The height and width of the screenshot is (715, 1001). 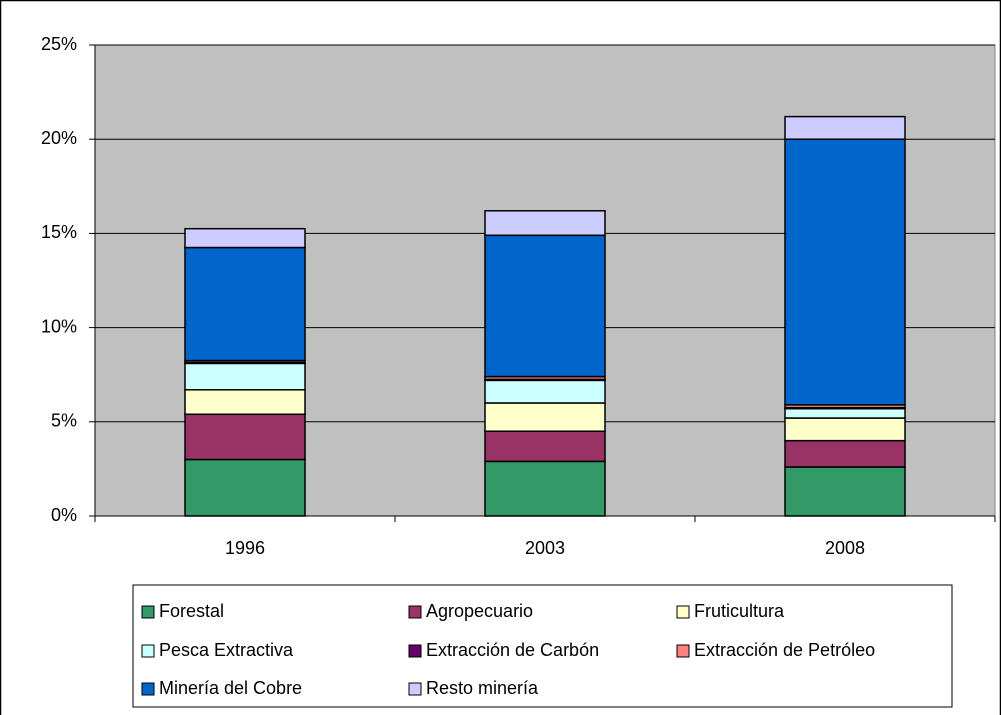 I want to click on y-tick-label: 0%, so click(x=64, y=515).